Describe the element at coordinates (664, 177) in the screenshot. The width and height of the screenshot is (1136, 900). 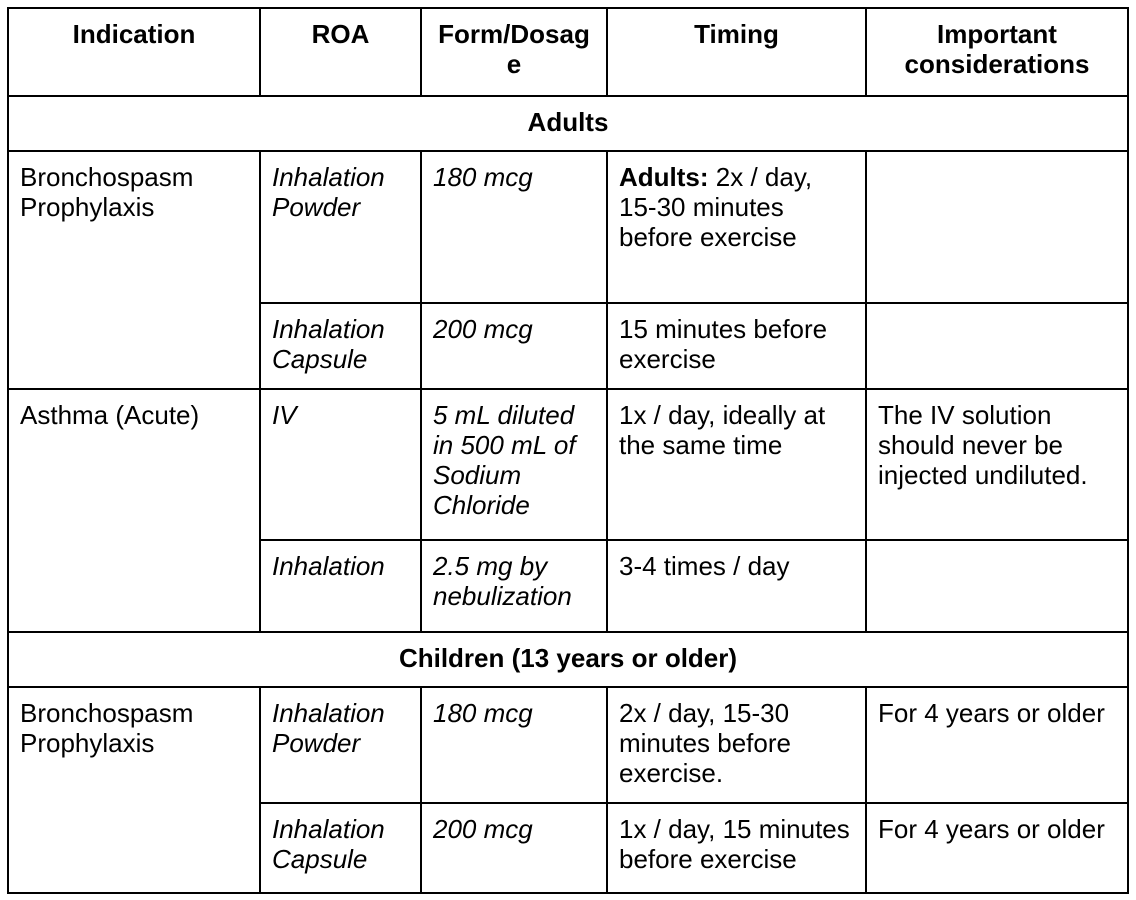
I see `timing-bold-prefix: Adults:` at that location.